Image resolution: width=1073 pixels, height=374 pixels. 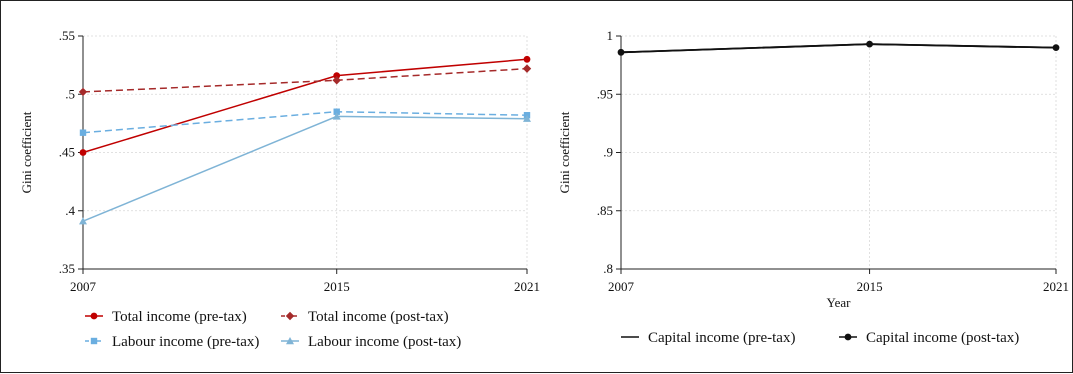 I want to click on legend-item: Total income (pre-tax), so click(x=166, y=317).